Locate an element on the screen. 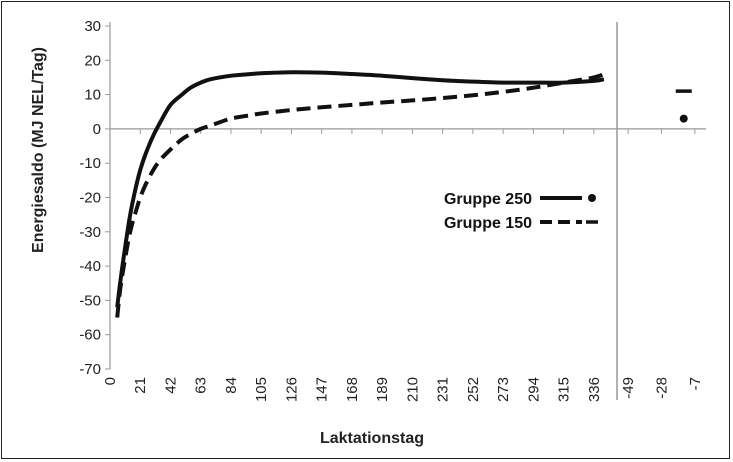  y-tick-label: -50 is located at coordinates (90, 300).